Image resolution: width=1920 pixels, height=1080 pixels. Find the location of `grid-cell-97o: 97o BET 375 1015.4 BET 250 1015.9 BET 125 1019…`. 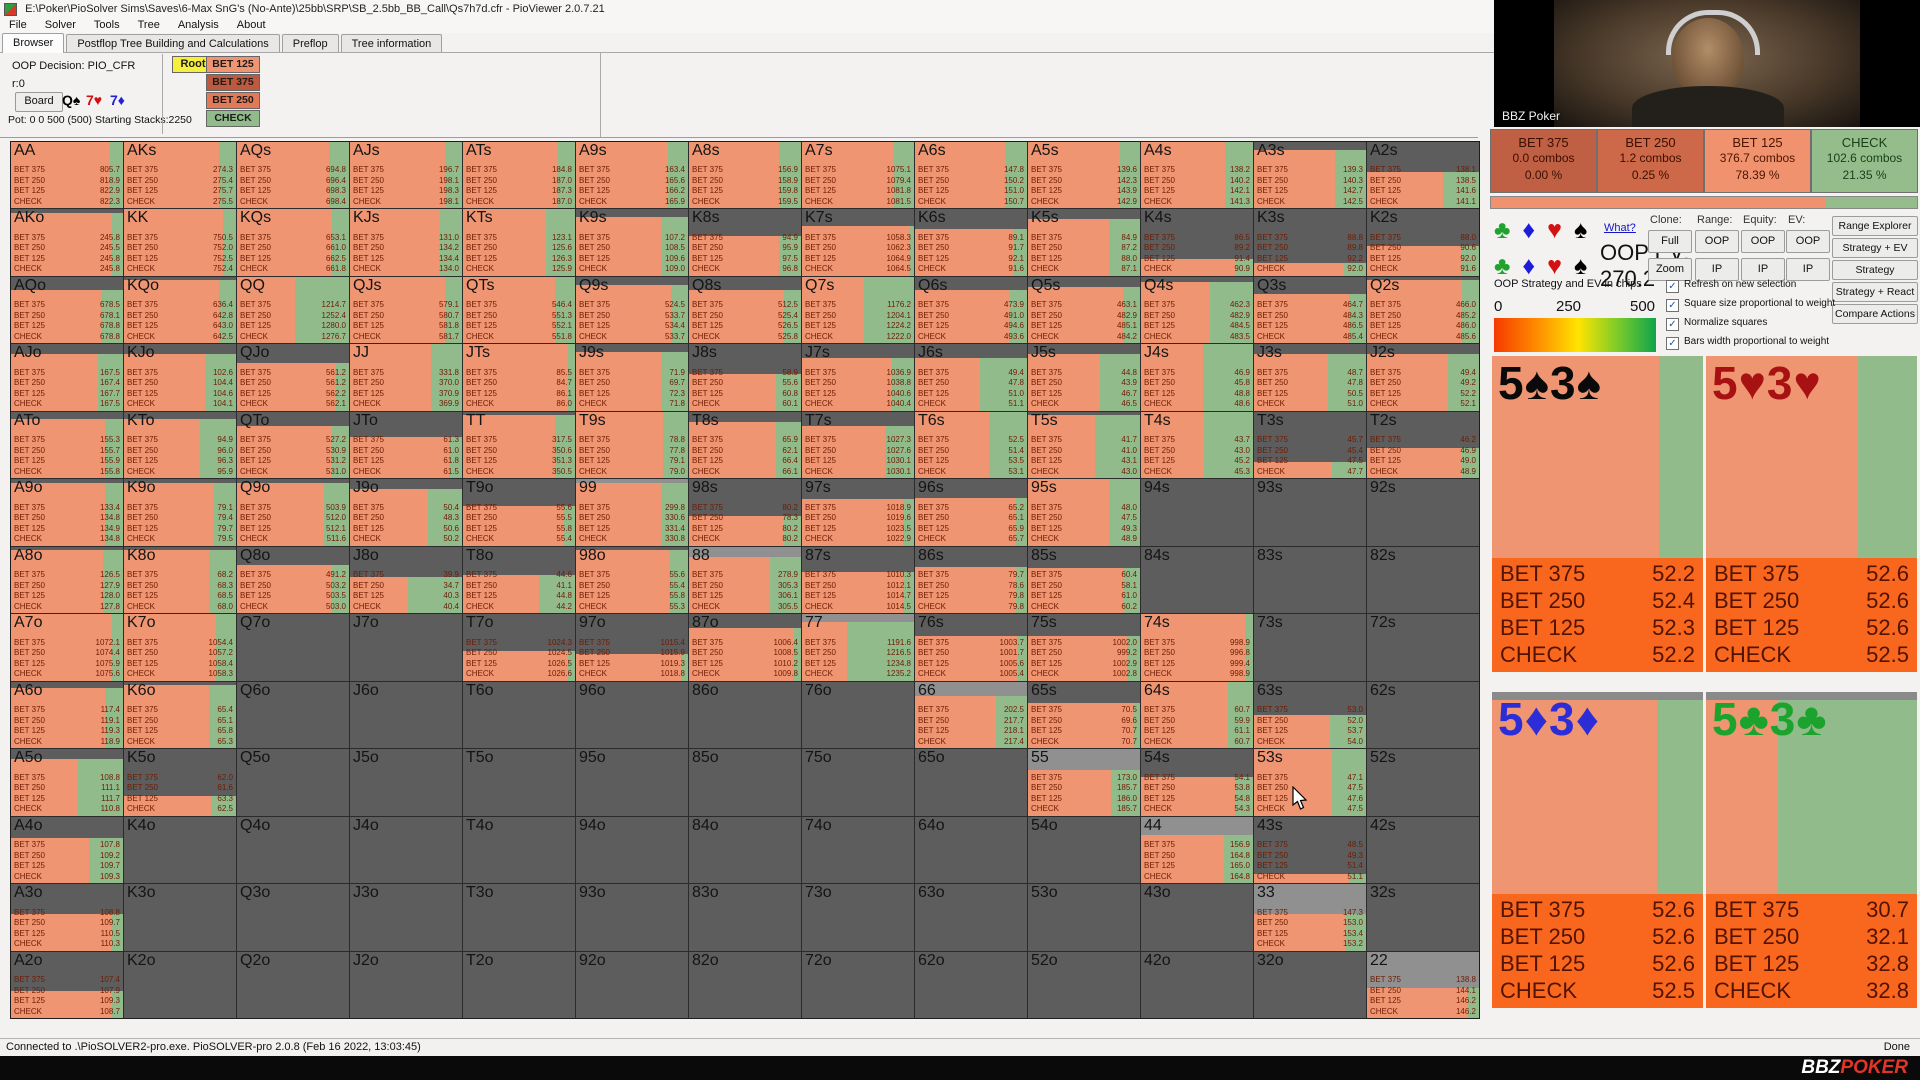

grid-cell-97o: 97o BET 375 1015.4 BET 250 1015.9 BET 125 1019… is located at coordinates (632, 647).